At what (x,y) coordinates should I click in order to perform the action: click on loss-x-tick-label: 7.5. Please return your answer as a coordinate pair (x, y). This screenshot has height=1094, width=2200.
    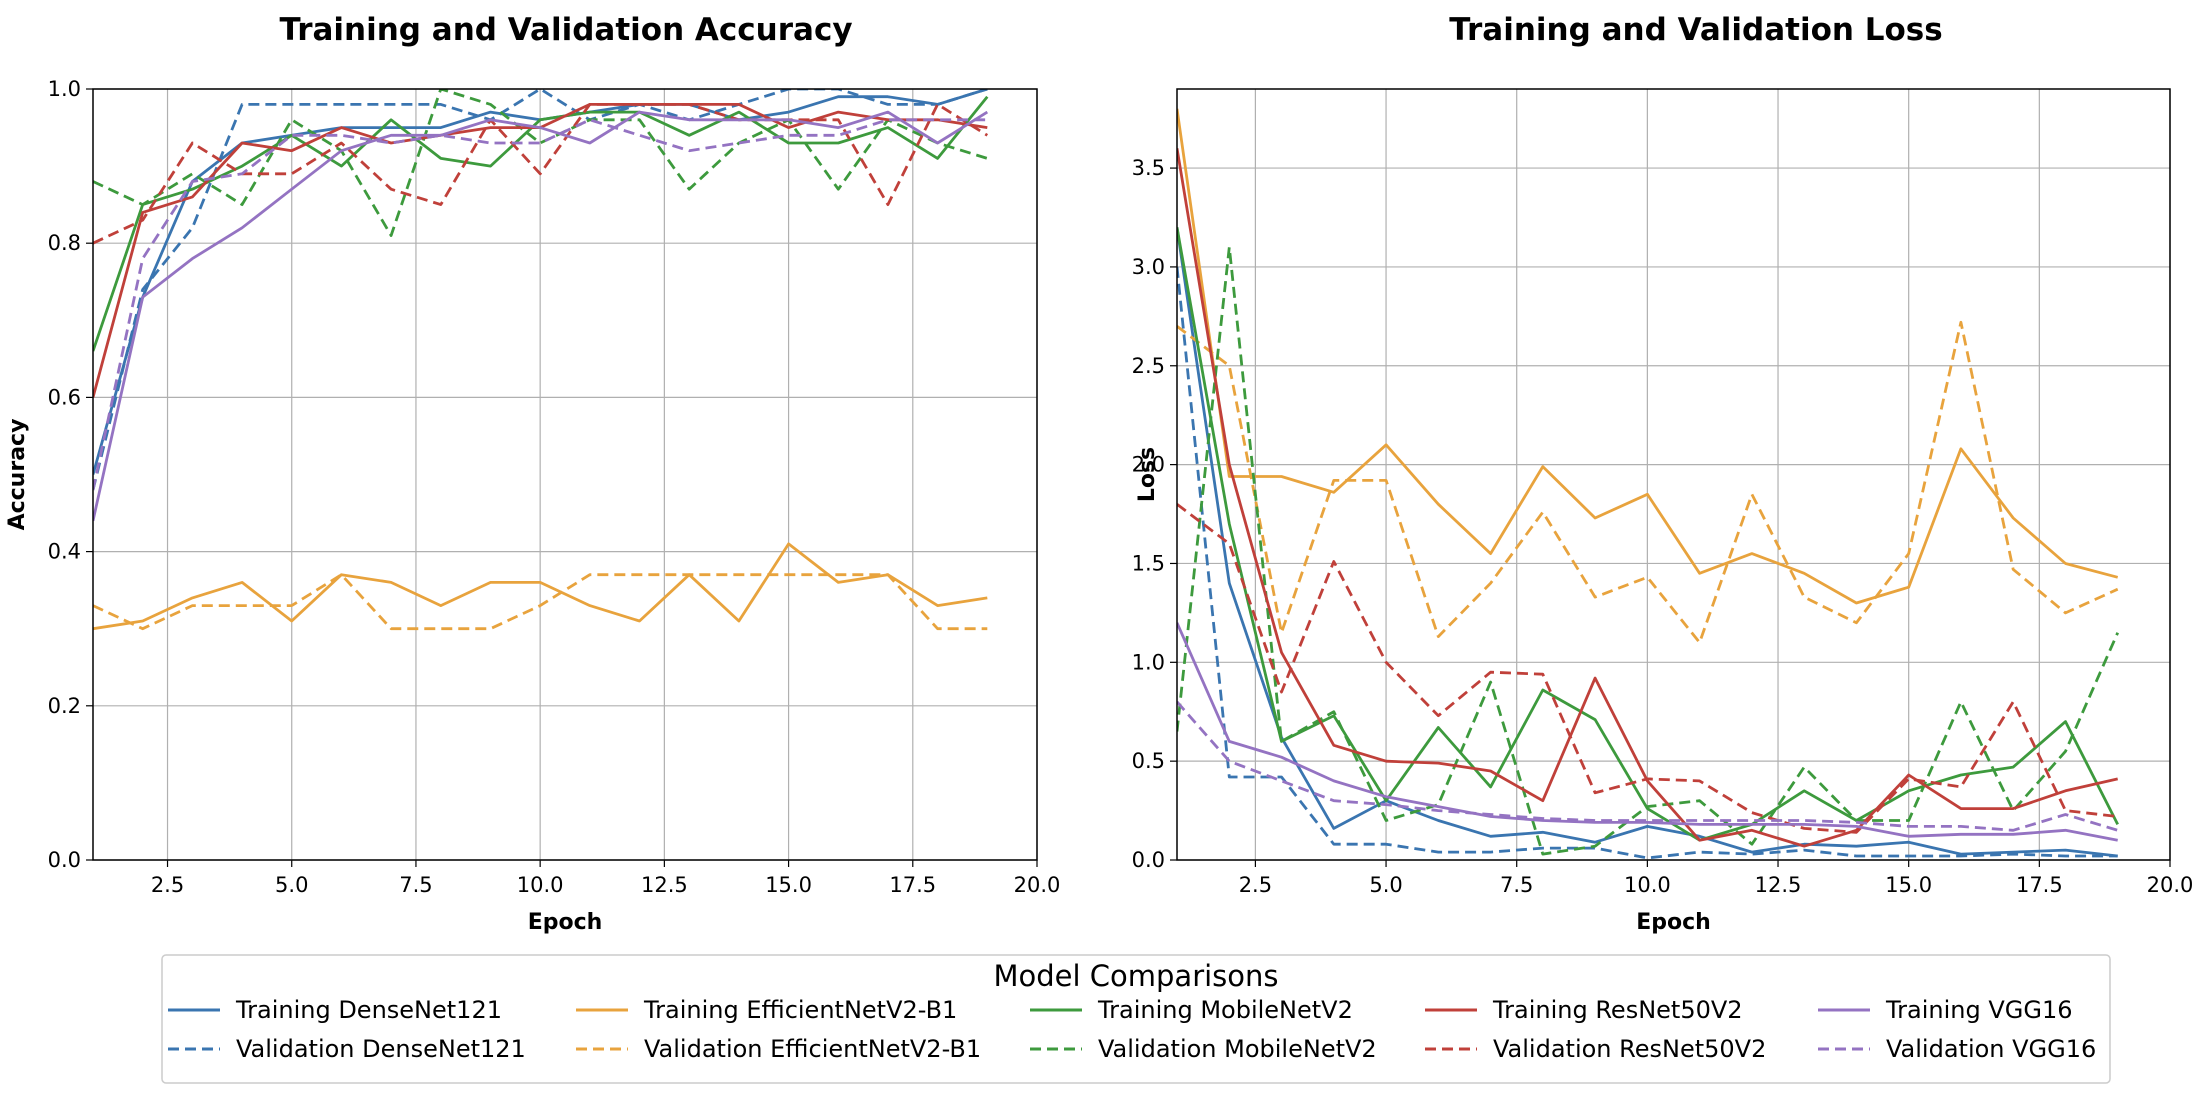
    Looking at the image, I should click on (1516, 885).